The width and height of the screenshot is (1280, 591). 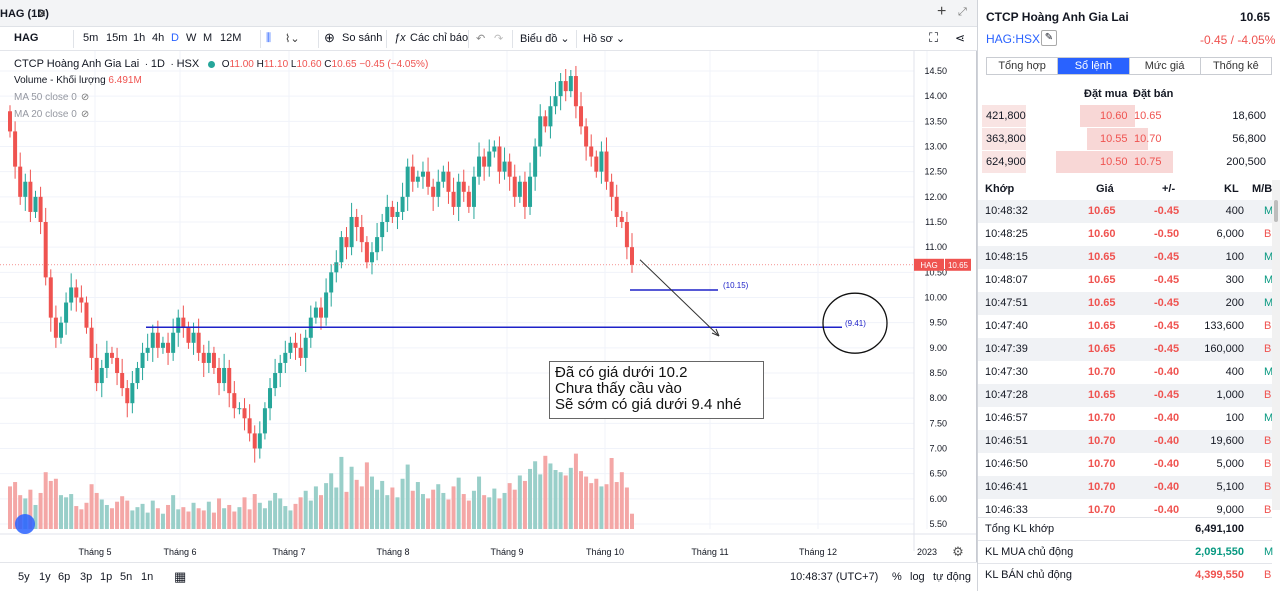 What do you see at coordinates (45, 577) in the screenshot?
I see `range-1y: 1y` at bounding box center [45, 577].